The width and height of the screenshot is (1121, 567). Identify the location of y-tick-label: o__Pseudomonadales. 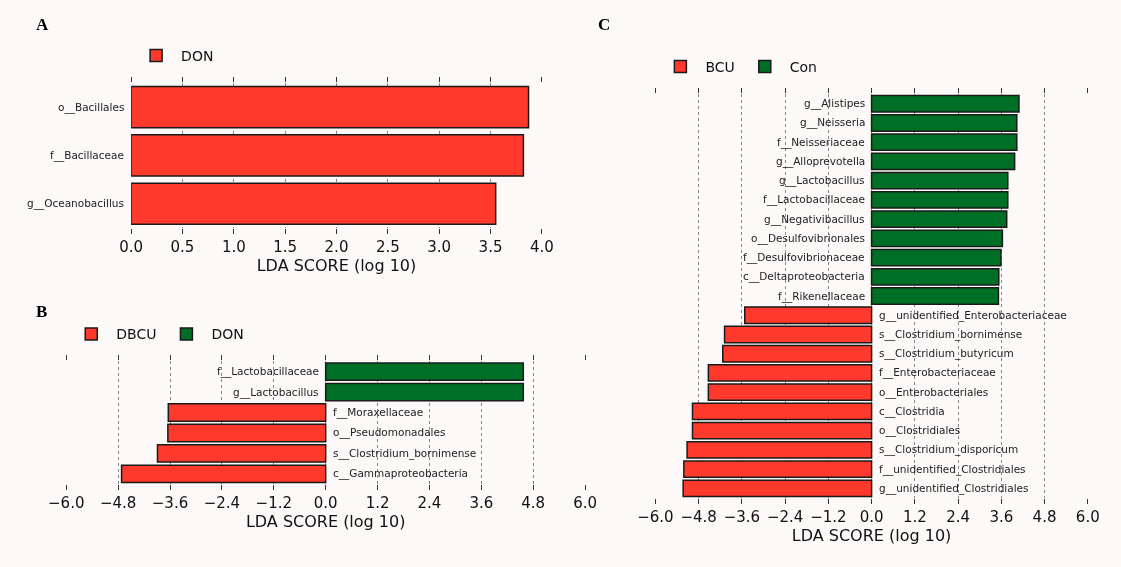
(389, 432).